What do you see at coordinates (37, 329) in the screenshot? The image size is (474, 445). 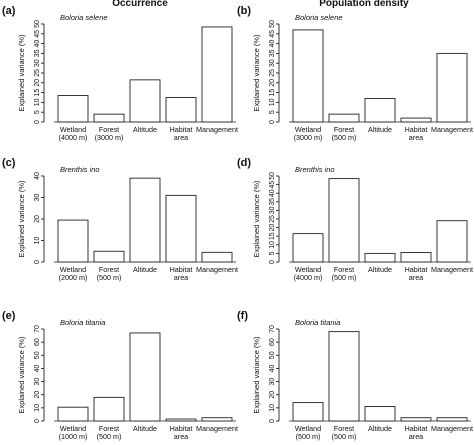 I see `y-tick-label: 70` at bounding box center [37, 329].